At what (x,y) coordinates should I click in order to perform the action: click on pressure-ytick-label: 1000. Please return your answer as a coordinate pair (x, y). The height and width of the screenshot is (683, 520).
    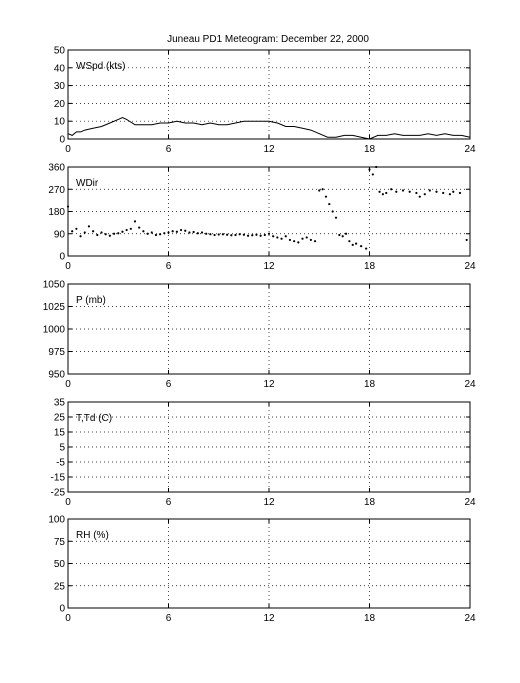
    Looking at the image, I should click on (54, 330).